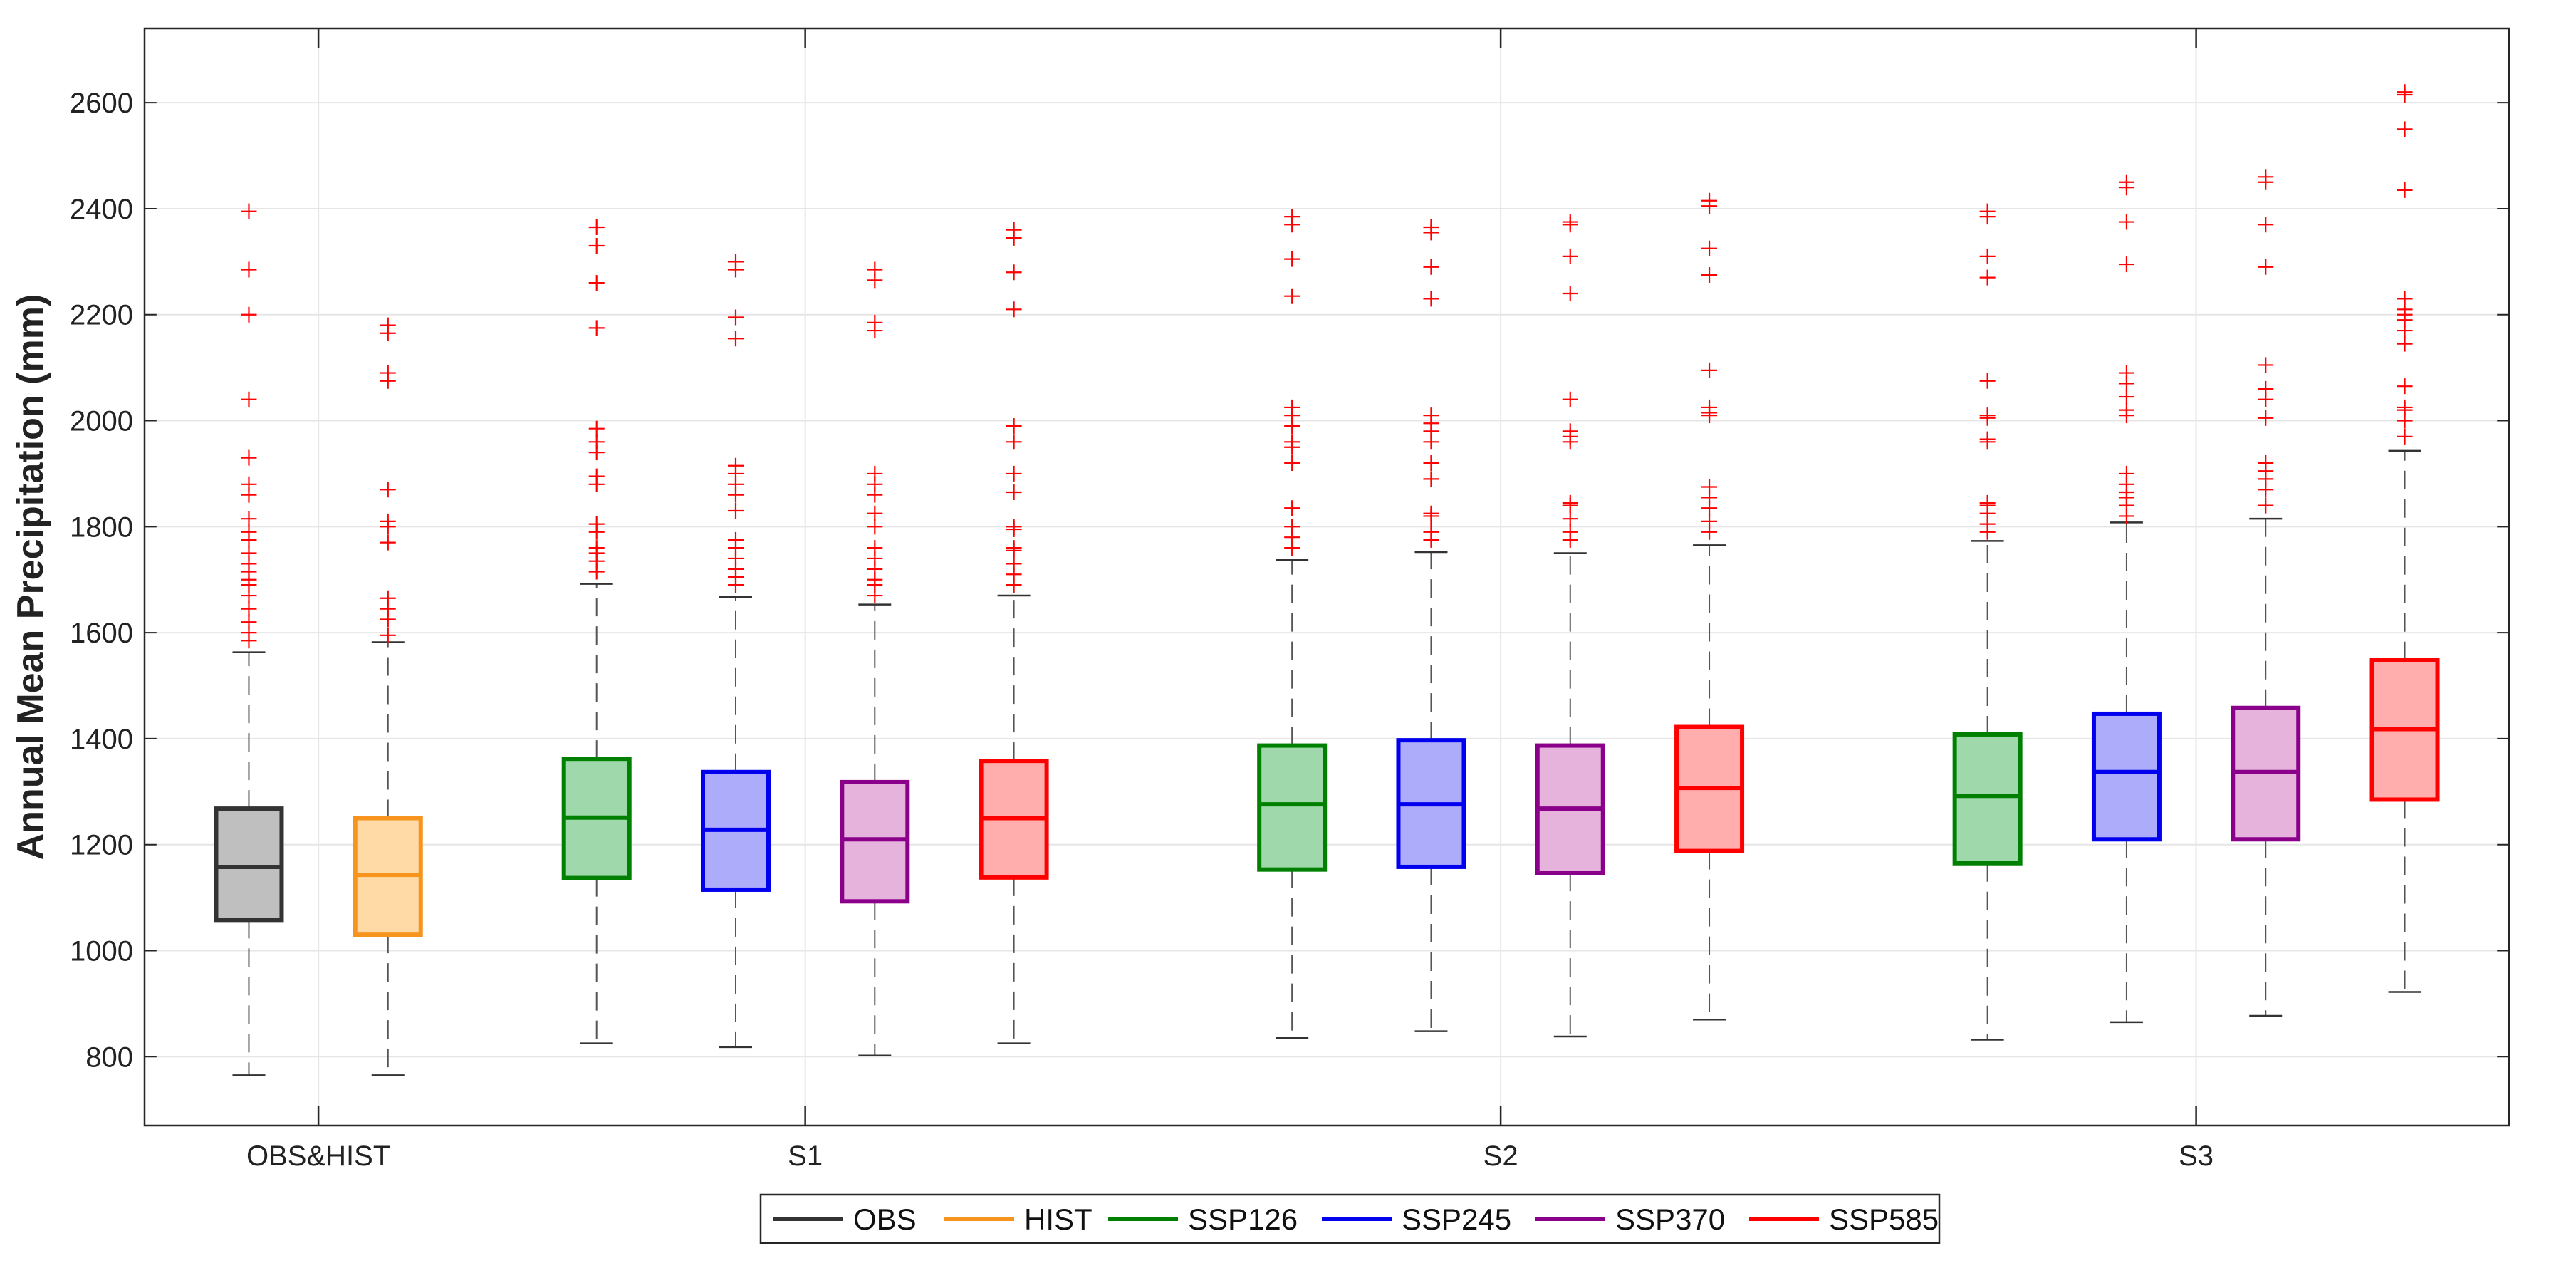 The height and width of the screenshot is (1268, 2576). What do you see at coordinates (1058, 1219) in the screenshot?
I see `legend-label: HIST` at bounding box center [1058, 1219].